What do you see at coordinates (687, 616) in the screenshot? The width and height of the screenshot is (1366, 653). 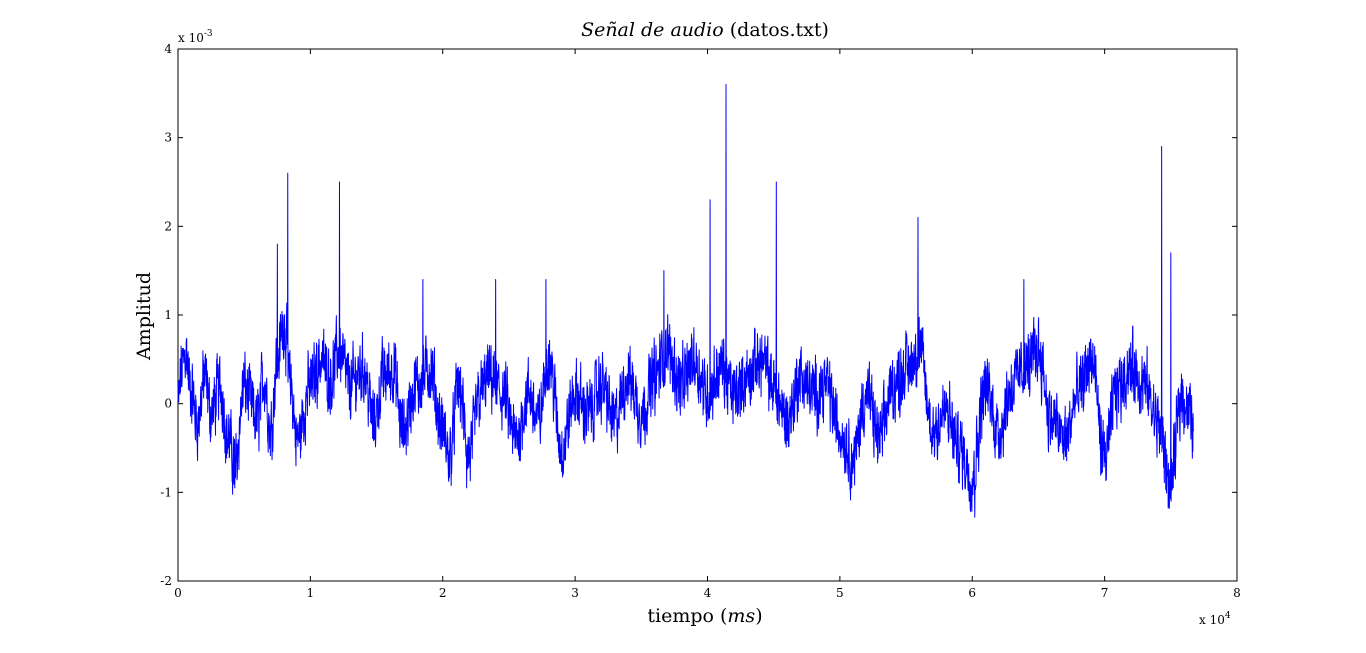 I see `x-axis-label-plain: tiempo (` at bounding box center [687, 616].